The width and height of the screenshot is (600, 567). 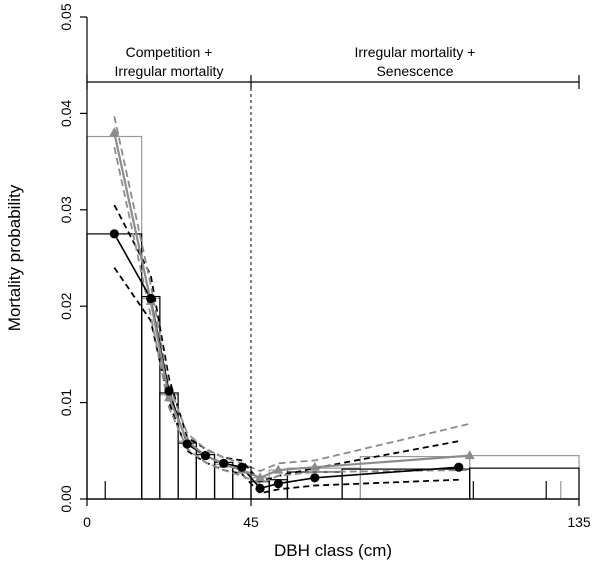 I want to click on rug-layer, so click(x=333, y=490).